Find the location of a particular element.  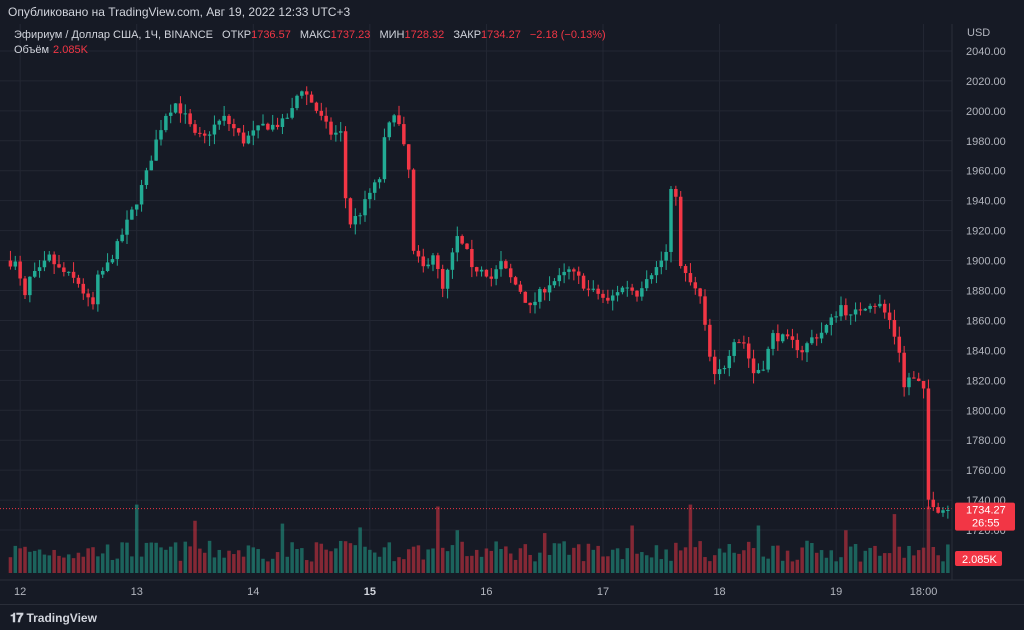

price-tick-label: 1780.00 is located at coordinates (986, 441).